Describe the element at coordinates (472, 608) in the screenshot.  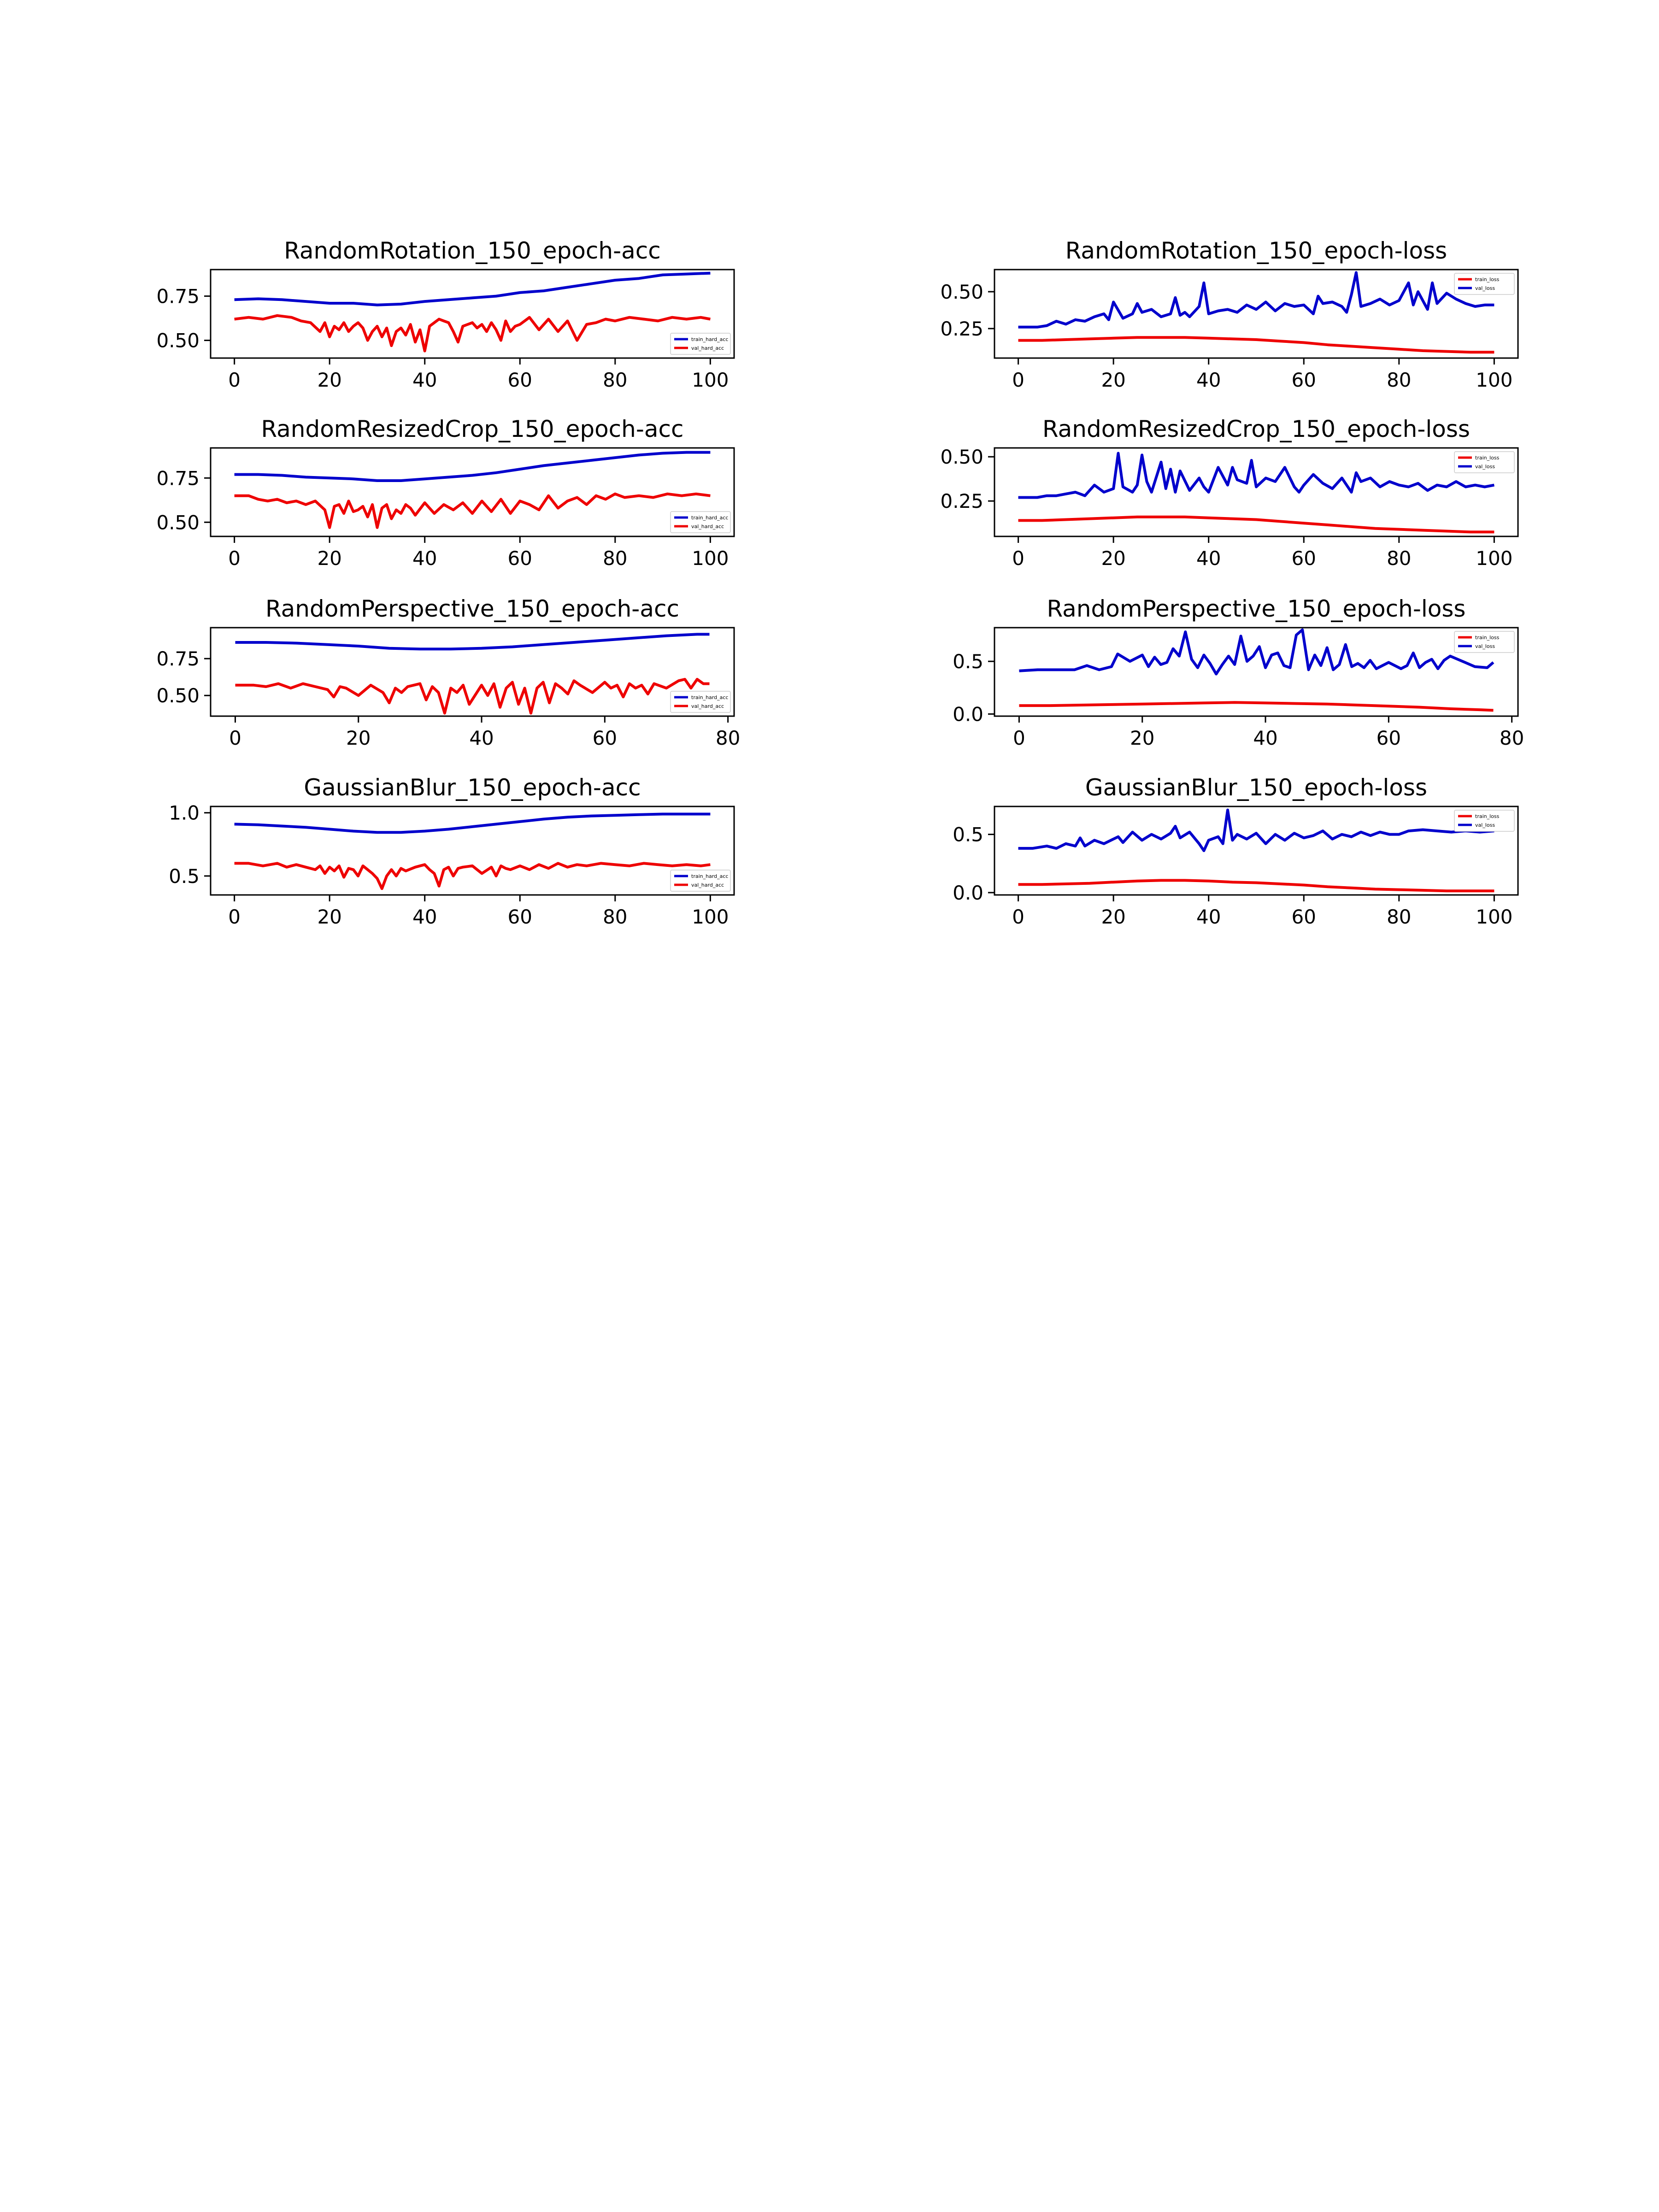
I see `chart-title: RandomPerspective_150_epoch-acc` at that location.